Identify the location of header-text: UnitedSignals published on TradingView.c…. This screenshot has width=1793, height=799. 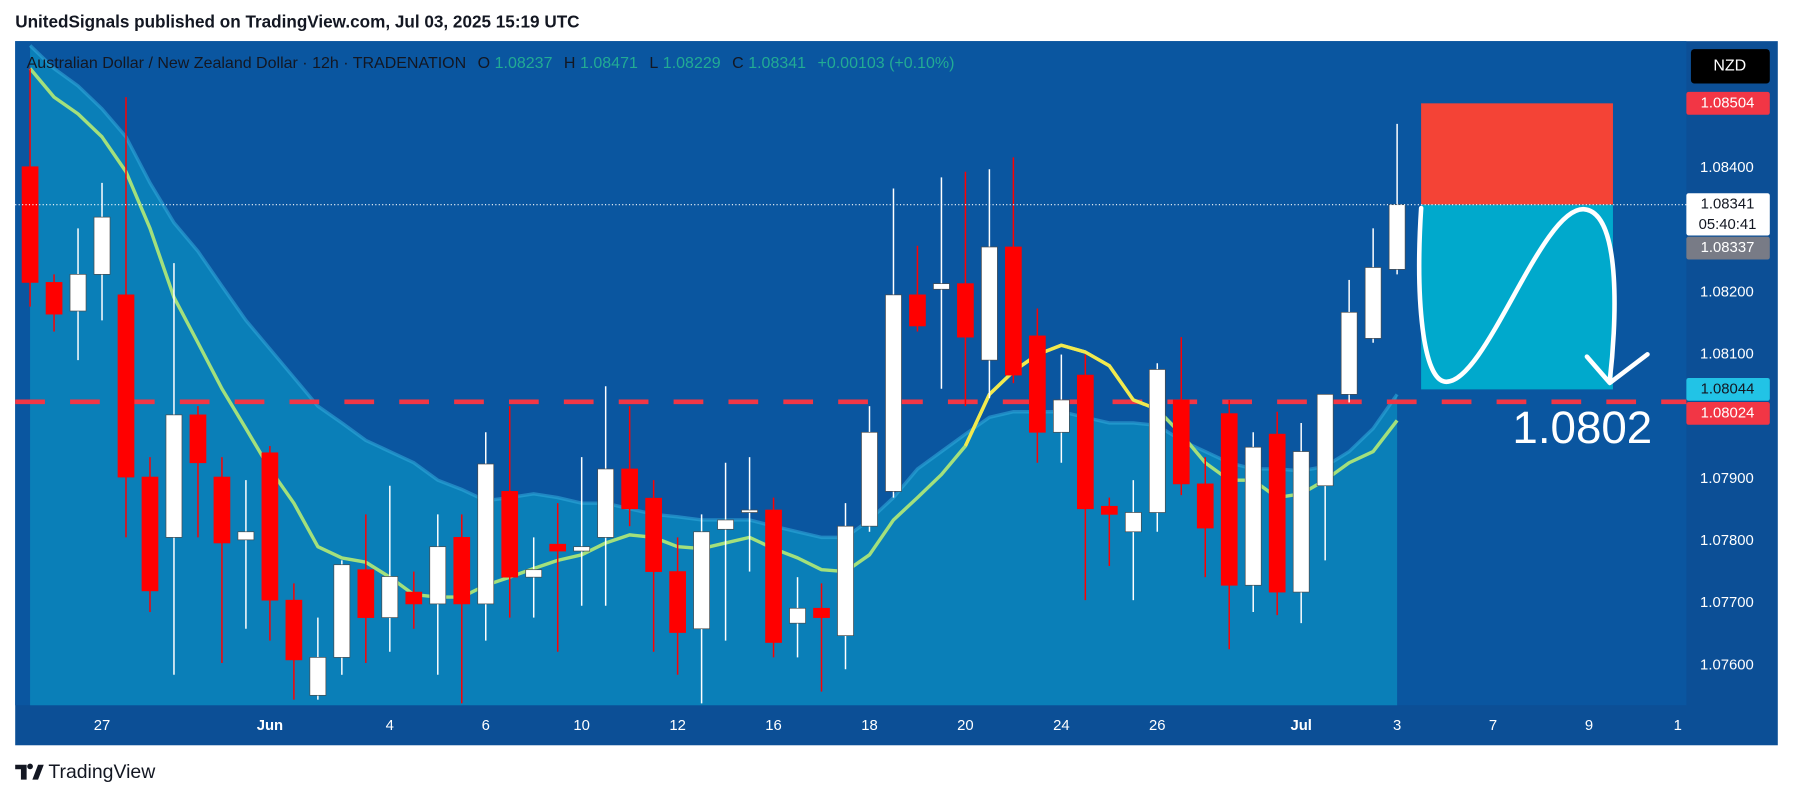
(297, 21).